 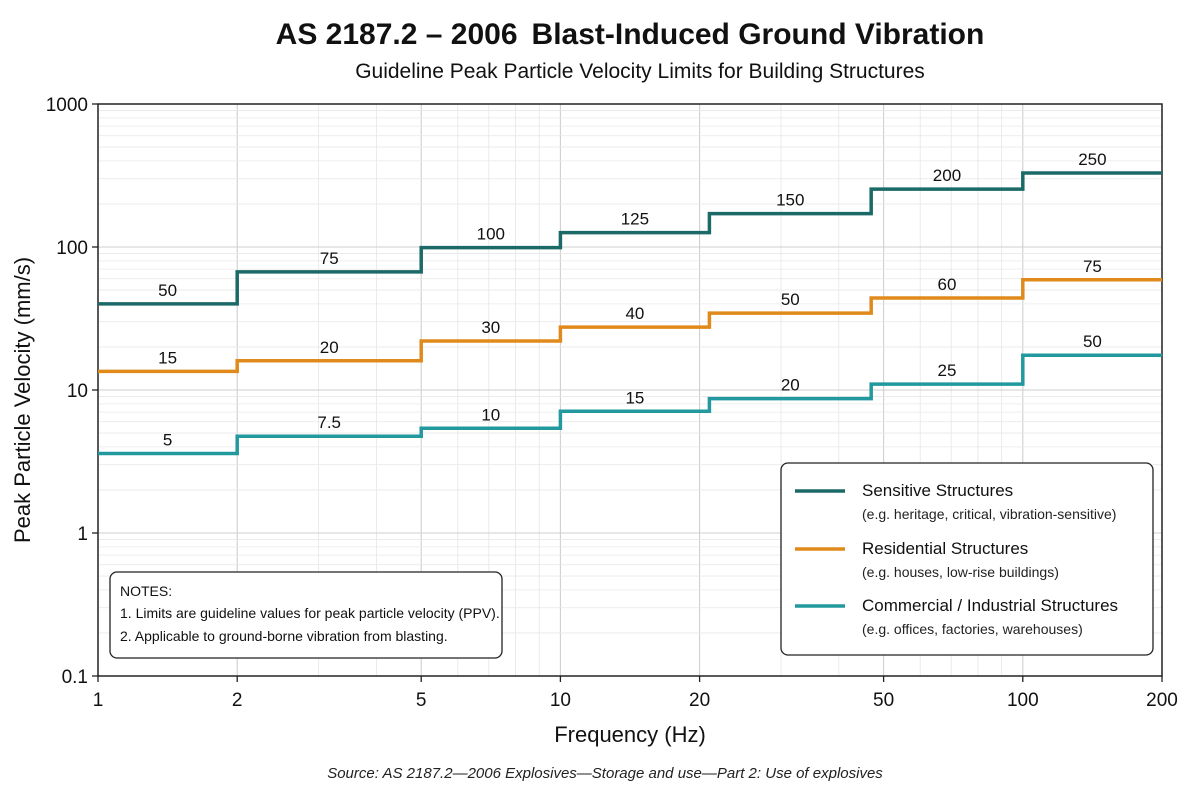 I want to click on x-tick-label: 50, so click(x=883, y=700).